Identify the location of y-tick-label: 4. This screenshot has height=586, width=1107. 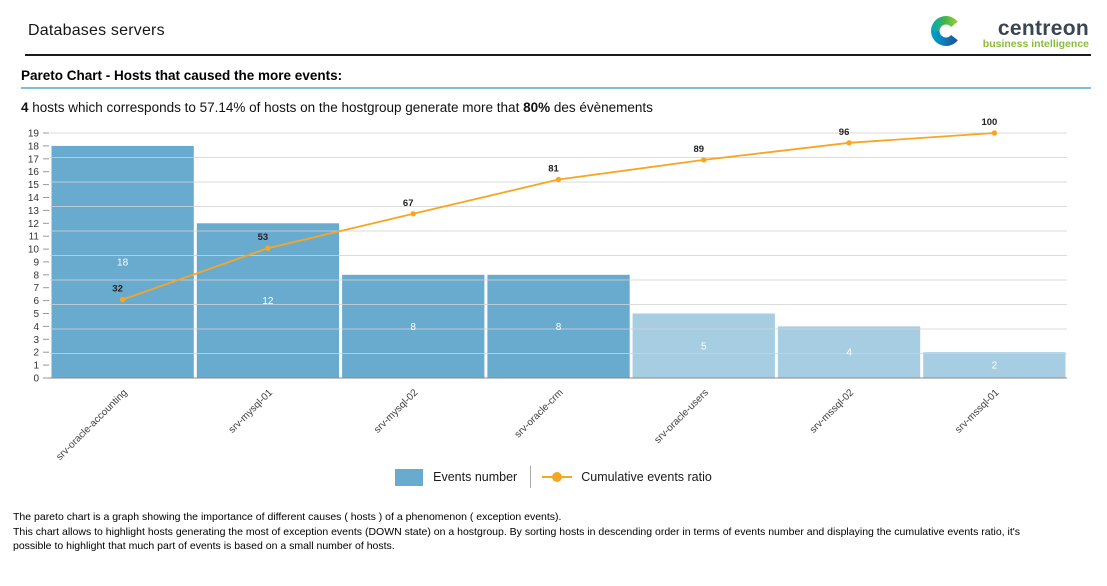
(36, 327).